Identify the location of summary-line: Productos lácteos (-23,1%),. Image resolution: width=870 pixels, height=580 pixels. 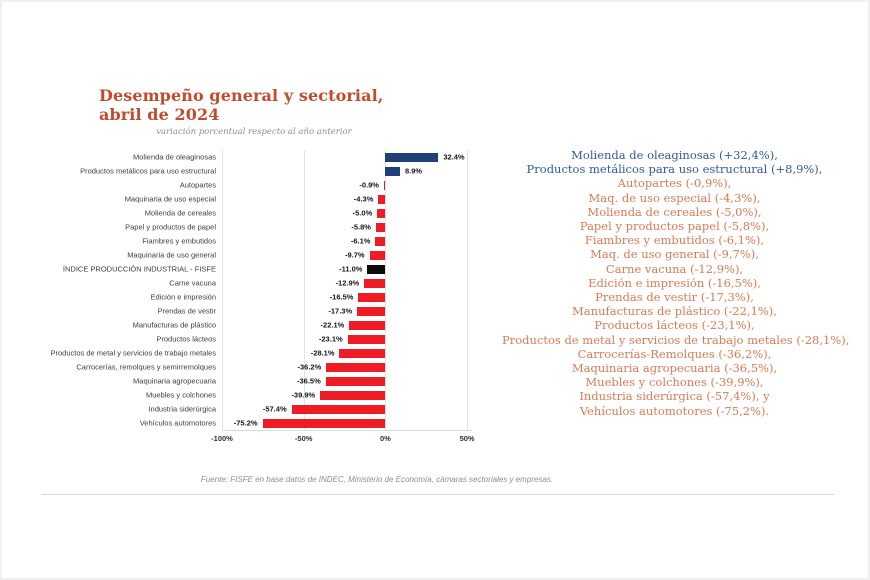
(674, 325).